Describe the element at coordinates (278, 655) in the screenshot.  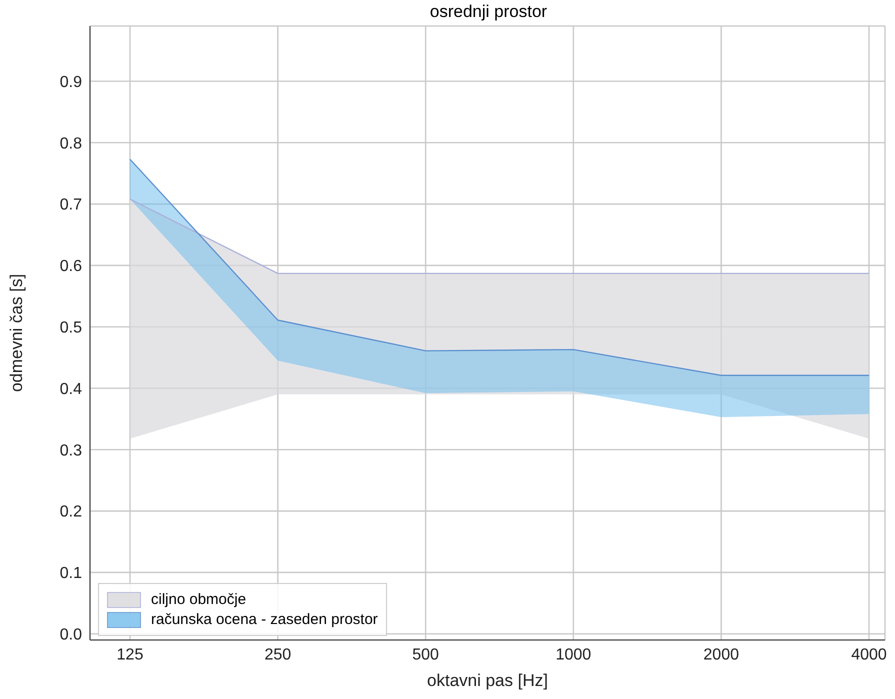
I see `x-tick-label: 250` at that location.